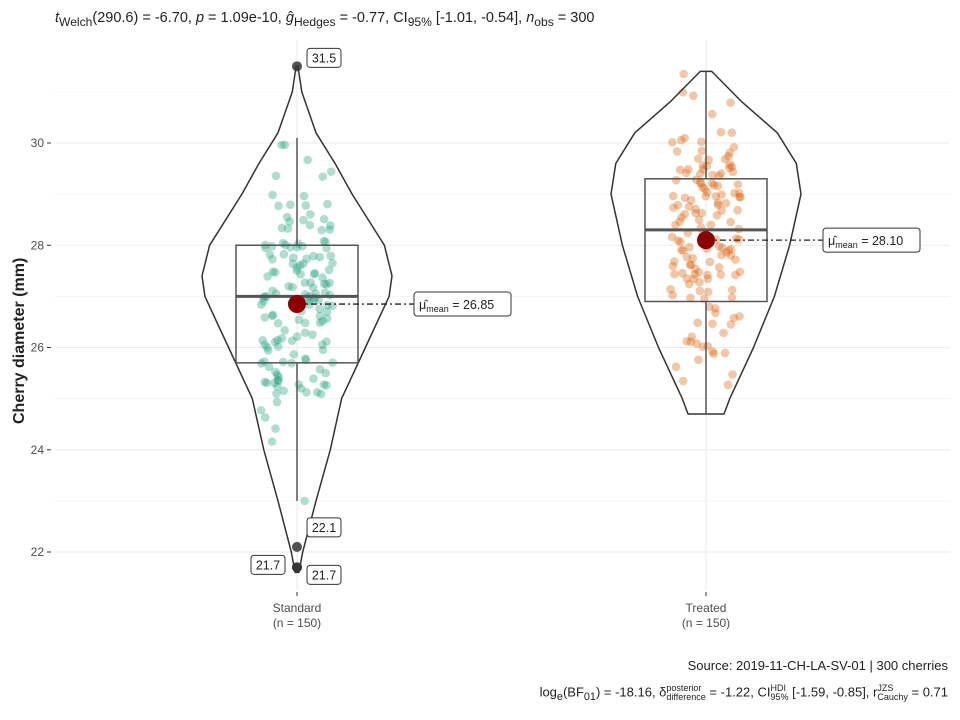 This screenshot has height=720, width=960. I want to click on y-tick-label: 24, so click(38, 450).